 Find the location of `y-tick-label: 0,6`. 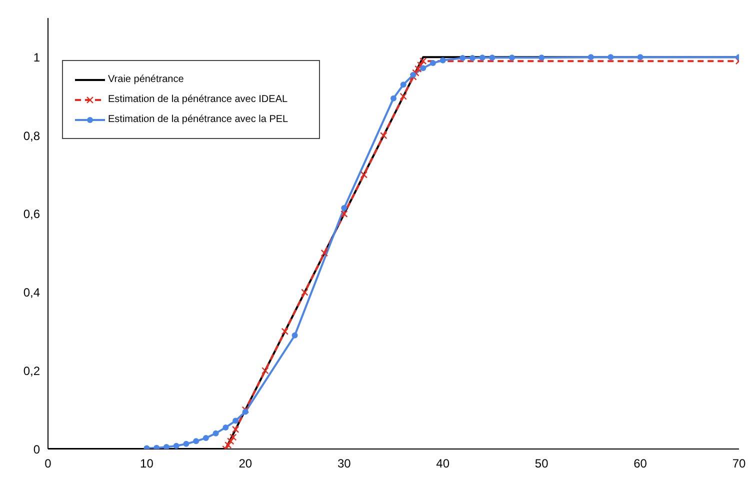

y-tick-label: 0,6 is located at coordinates (31, 214).